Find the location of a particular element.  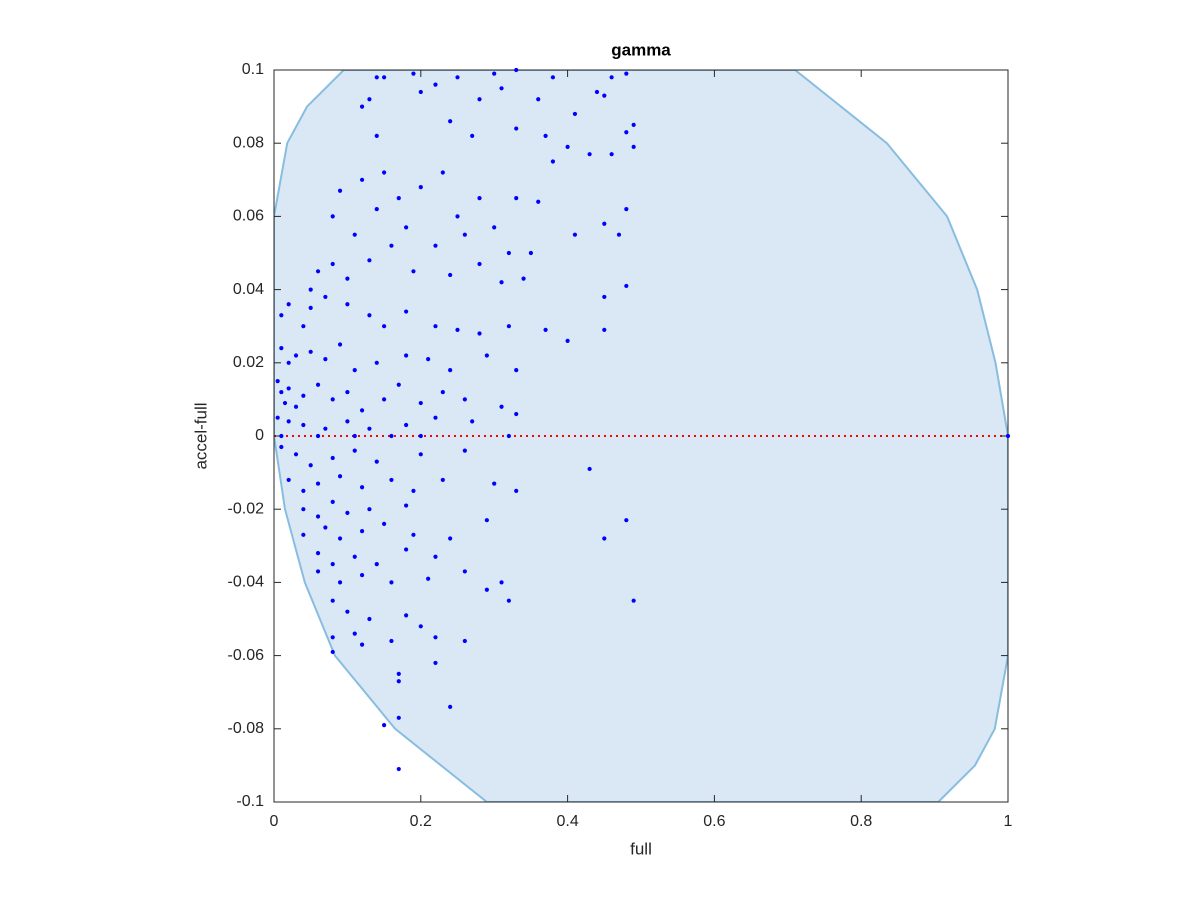

y-tick-label: -0.04 is located at coordinates (246, 582).